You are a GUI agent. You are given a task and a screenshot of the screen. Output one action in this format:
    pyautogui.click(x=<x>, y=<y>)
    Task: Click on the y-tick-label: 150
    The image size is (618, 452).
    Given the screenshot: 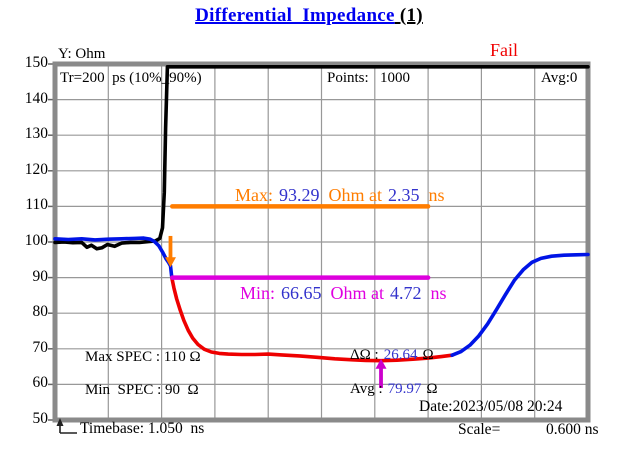 What is the action you would take?
    pyautogui.click(x=36, y=62)
    